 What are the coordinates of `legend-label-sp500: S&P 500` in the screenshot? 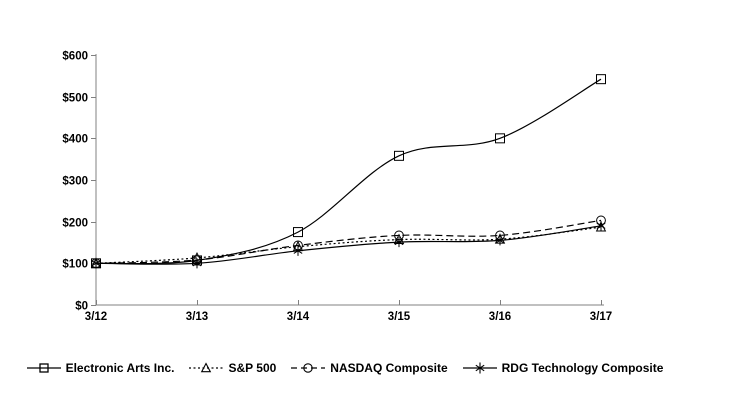 It's located at (252, 368).